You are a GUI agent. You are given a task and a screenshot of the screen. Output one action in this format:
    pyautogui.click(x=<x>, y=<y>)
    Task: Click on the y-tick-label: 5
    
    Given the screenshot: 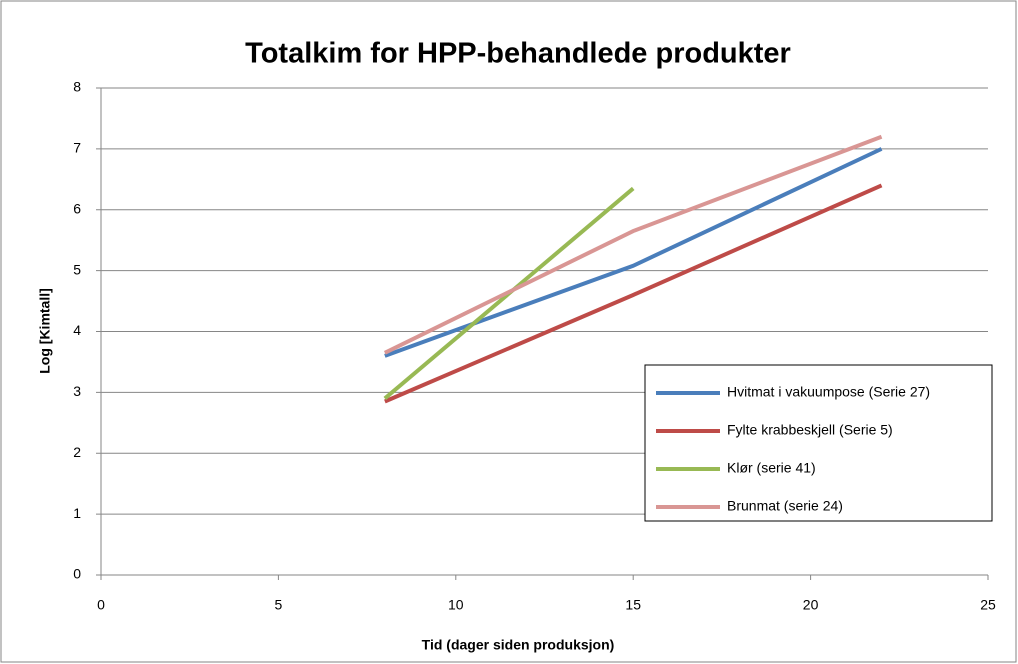 What is the action you would take?
    pyautogui.click(x=77, y=269)
    